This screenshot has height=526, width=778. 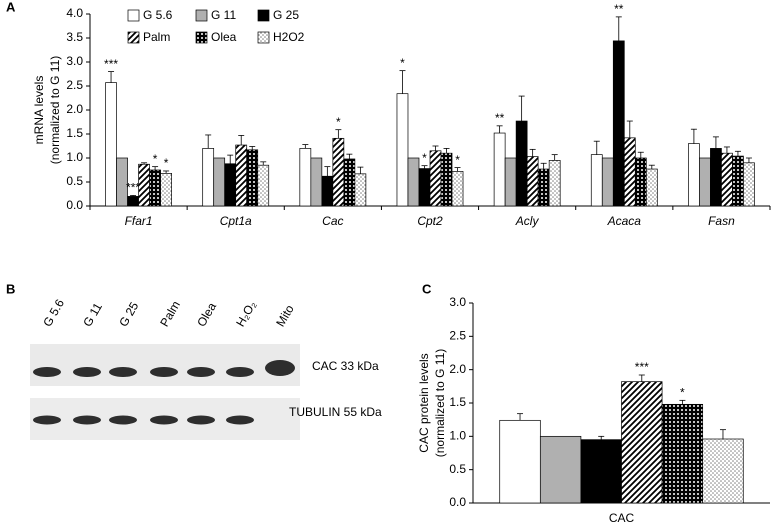 What do you see at coordinates (527, 221) in the screenshot?
I see `x-tick-label: Acly` at bounding box center [527, 221].